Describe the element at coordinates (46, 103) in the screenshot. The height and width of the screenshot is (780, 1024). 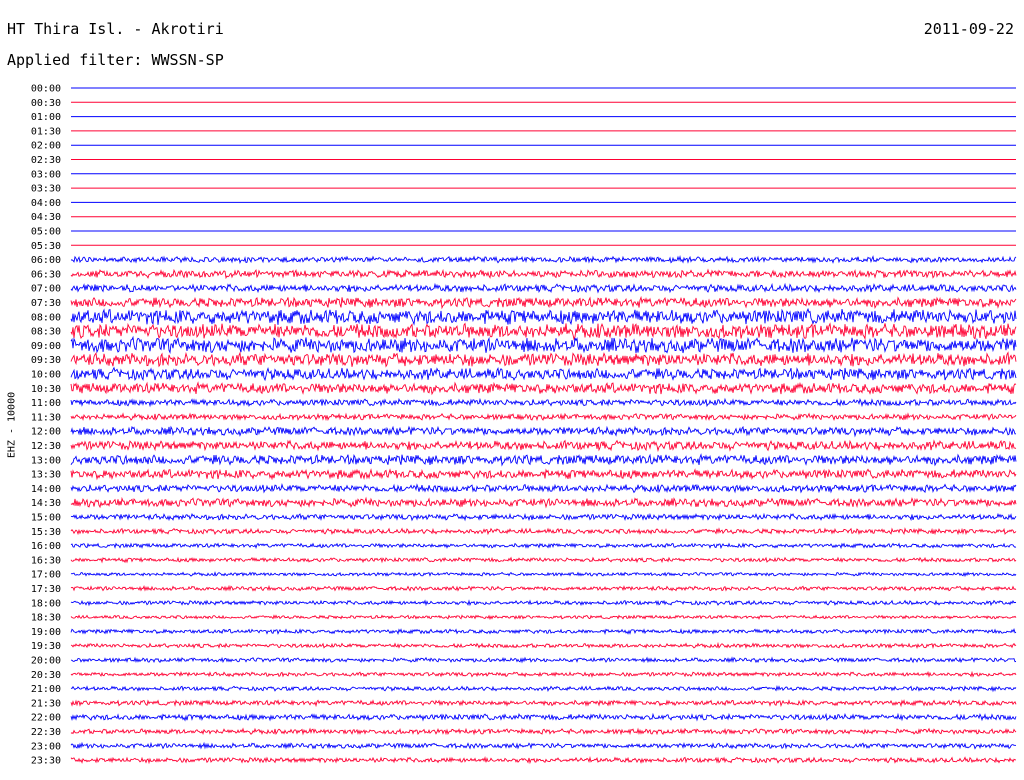
I see `time-tick-label: 00:30` at that location.